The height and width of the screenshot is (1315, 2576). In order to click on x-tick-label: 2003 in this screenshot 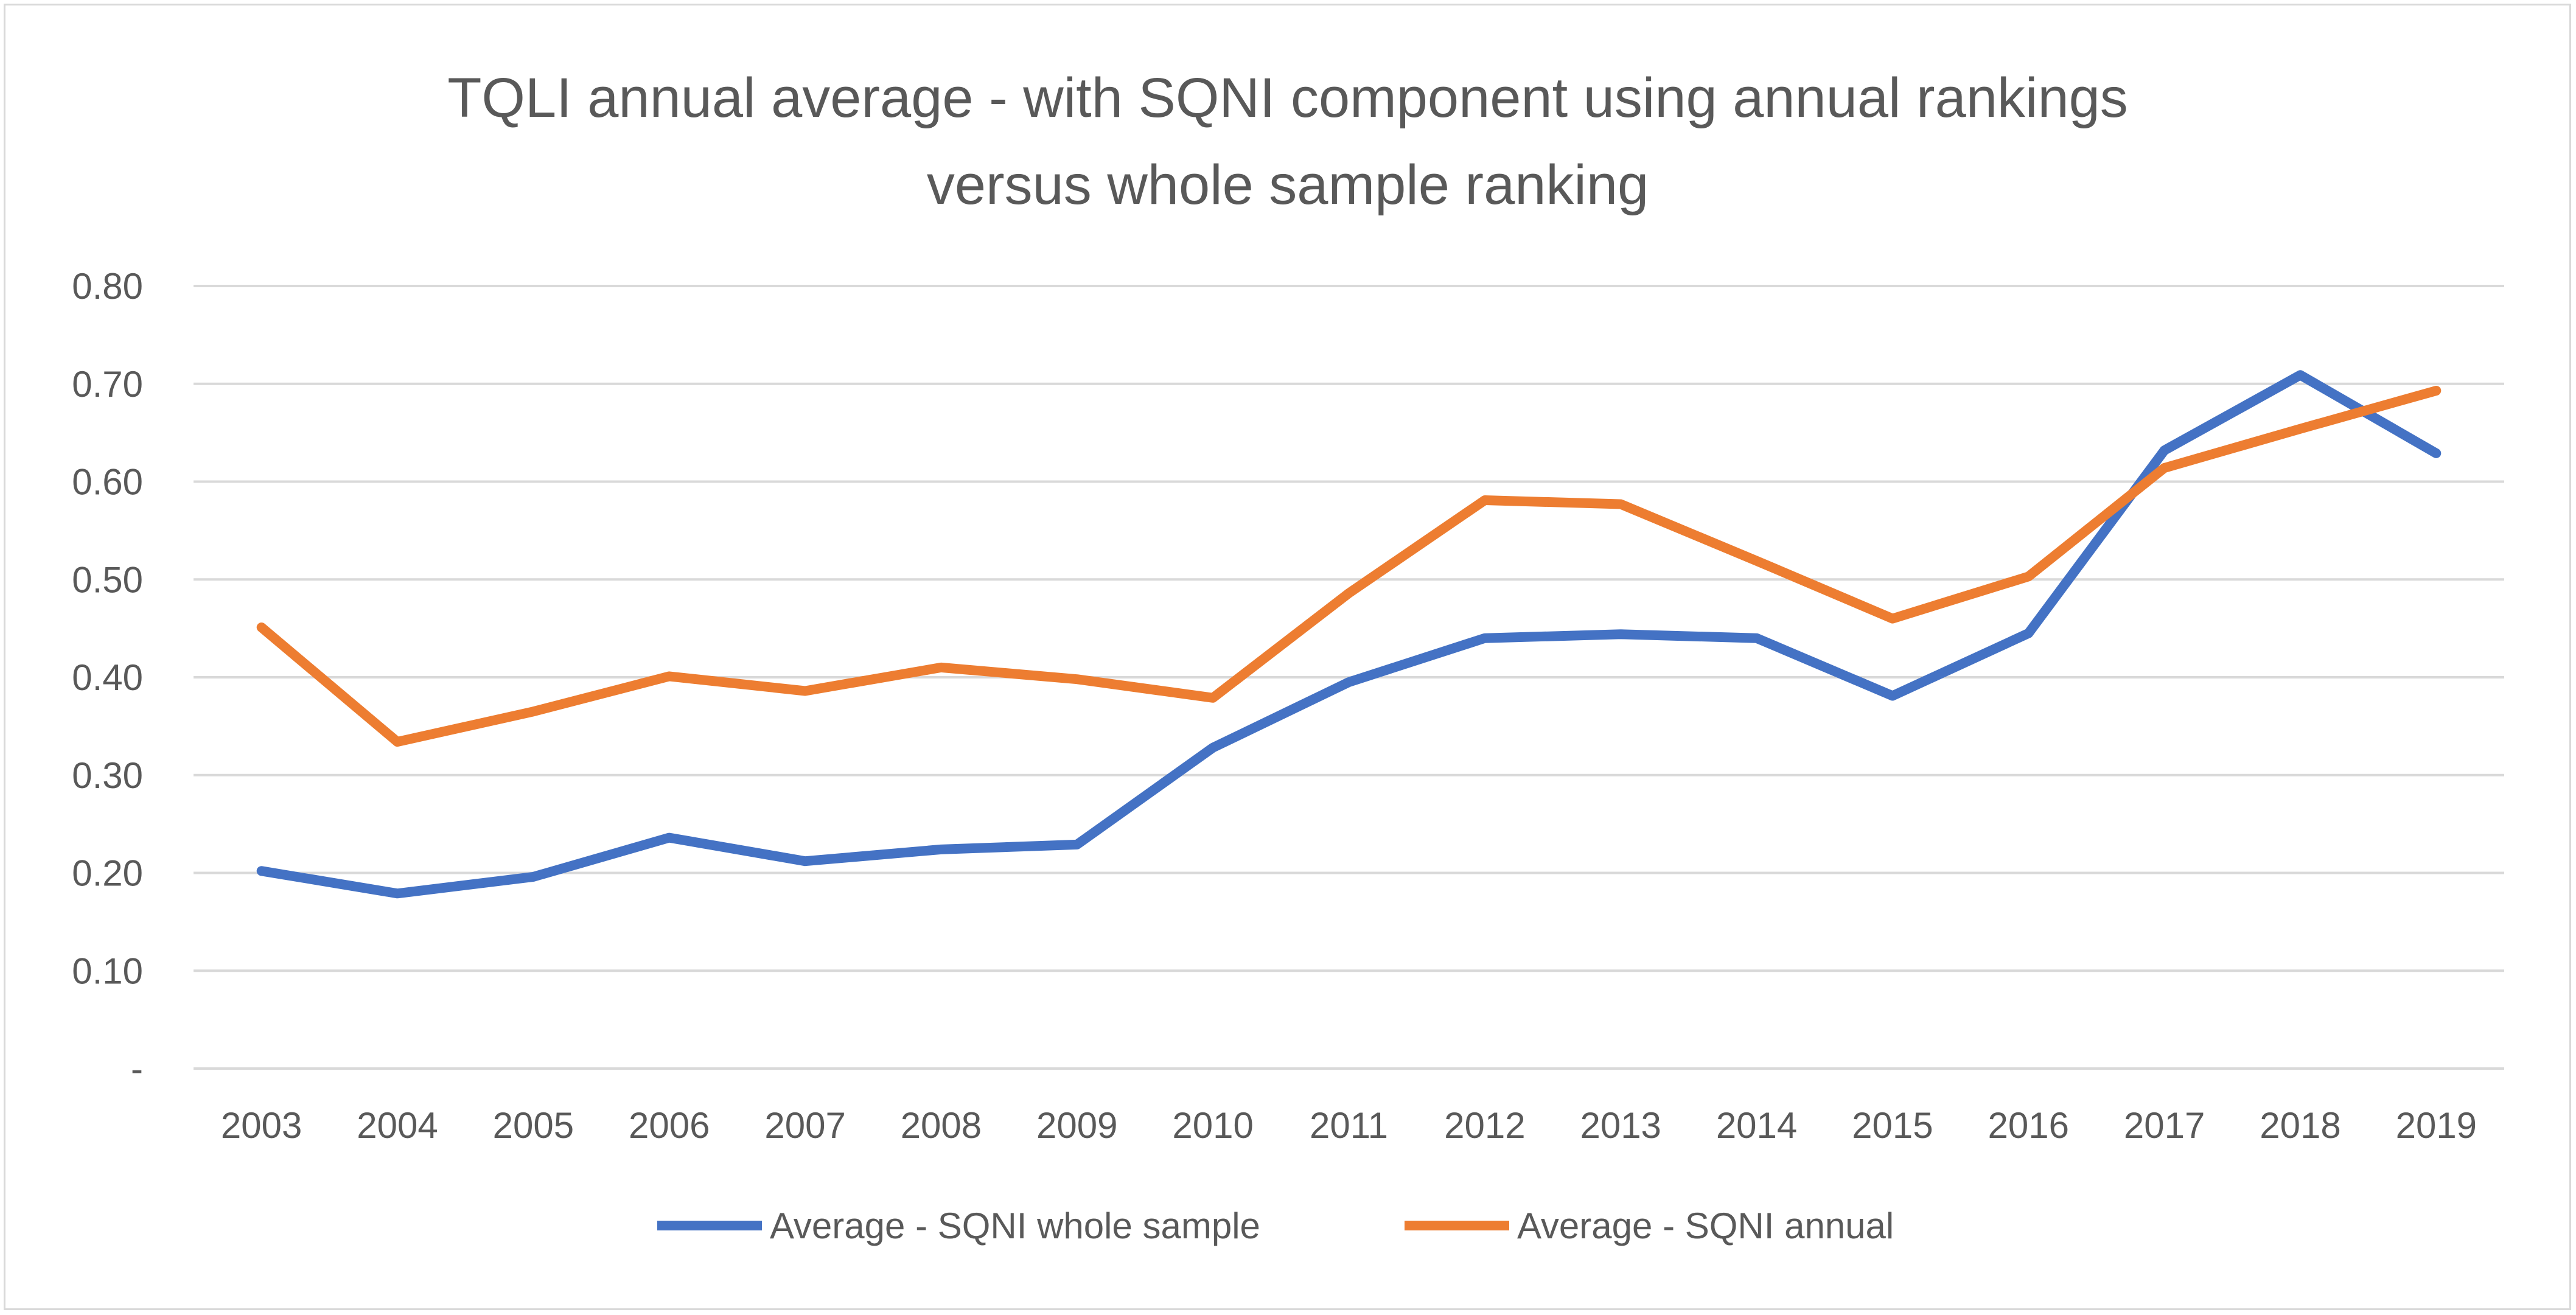, I will do `click(261, 1125)`.